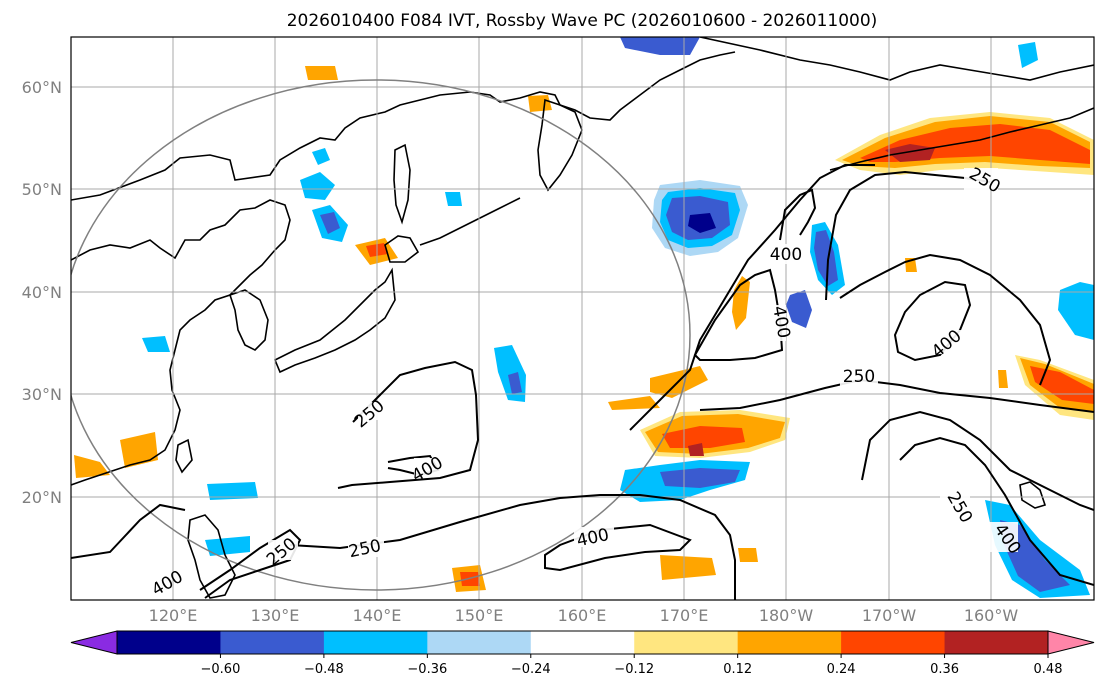  What do you see at coordinates (156, 344) in the screenshot?
I see `blue-patch-korea-west` at bounding box center [156, 344].